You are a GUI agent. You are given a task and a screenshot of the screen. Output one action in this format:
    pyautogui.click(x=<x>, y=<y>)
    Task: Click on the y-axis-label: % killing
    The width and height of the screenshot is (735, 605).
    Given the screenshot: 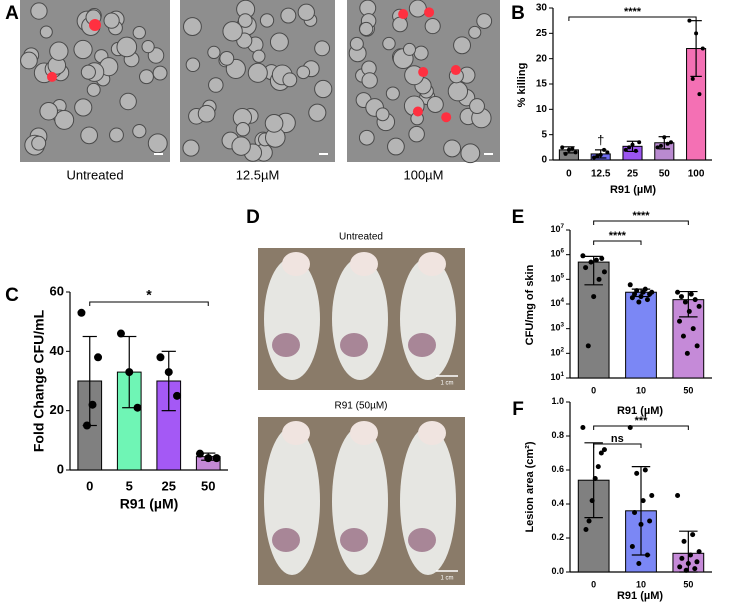 What is the action you would take?
    pyautogui.click(x=522, y=85)
    